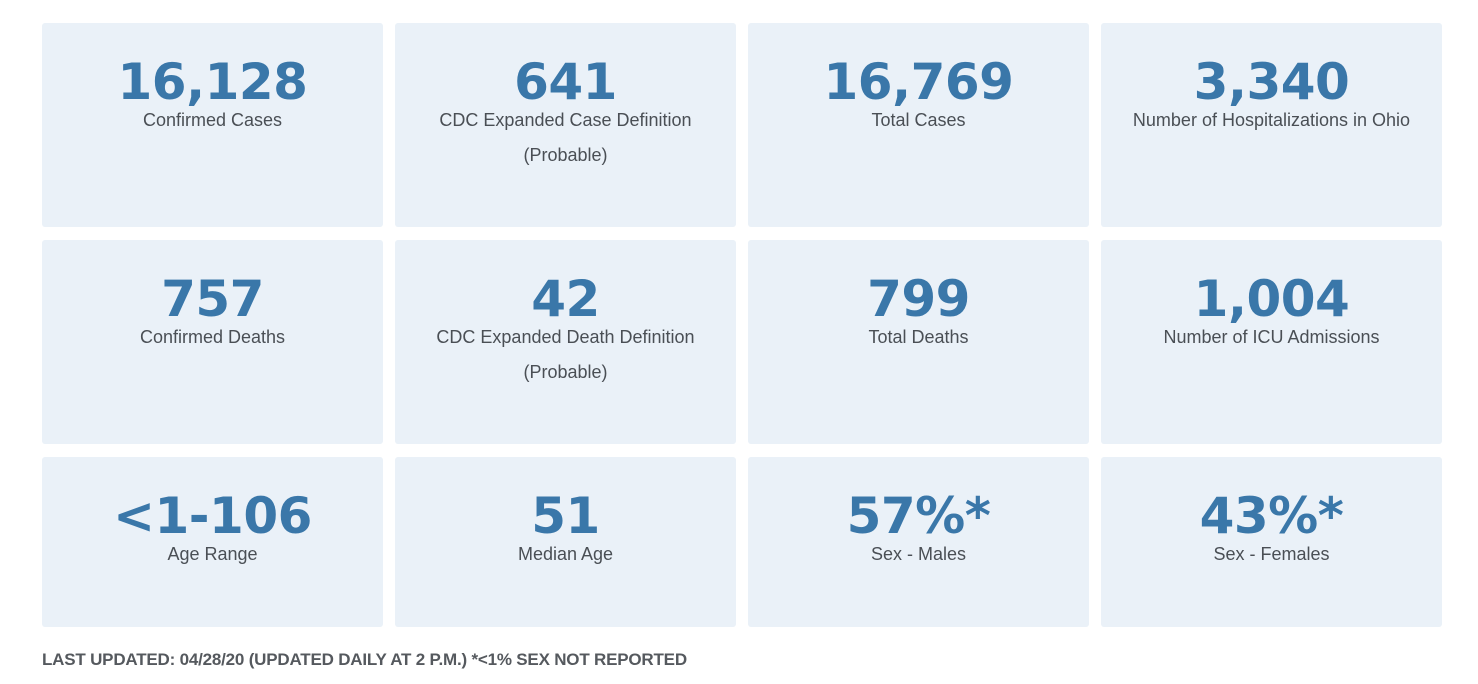 This screenshot has height=684, width=1478. I want to click on stat-card-confirmed-cases: 16,128 Confirmed Cases, so click(212, 125).